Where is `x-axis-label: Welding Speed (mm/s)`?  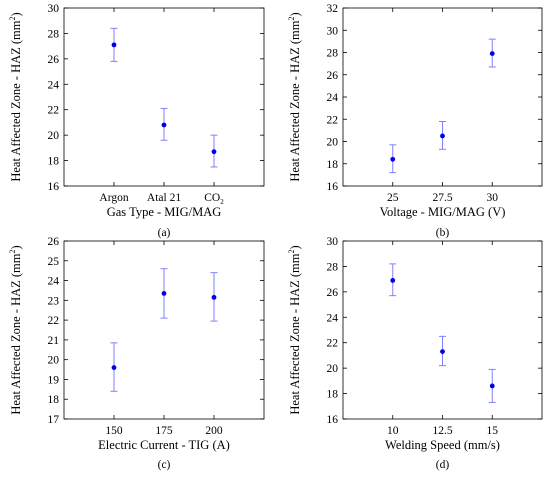
x-axis-label: Welding Speed (mm/s) is located at coordinates (442, 445).